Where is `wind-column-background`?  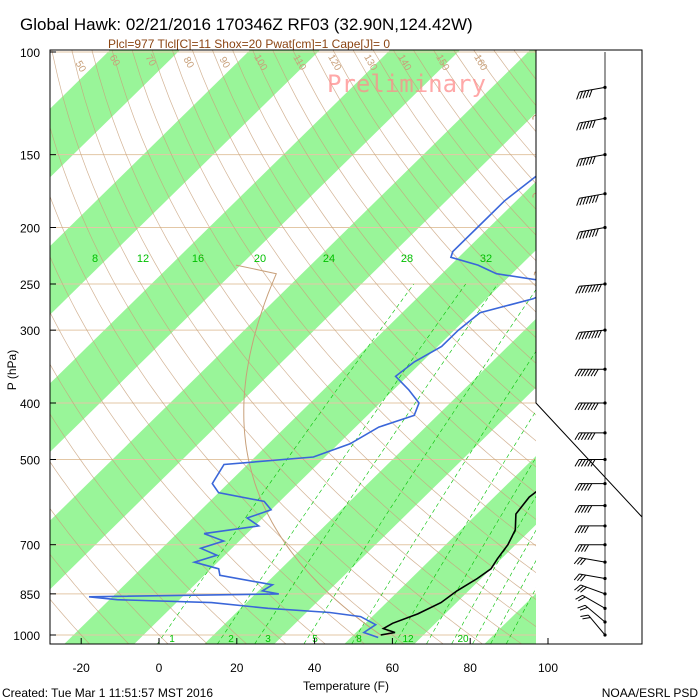
wind-column-background is located at coordinates (589, 347).